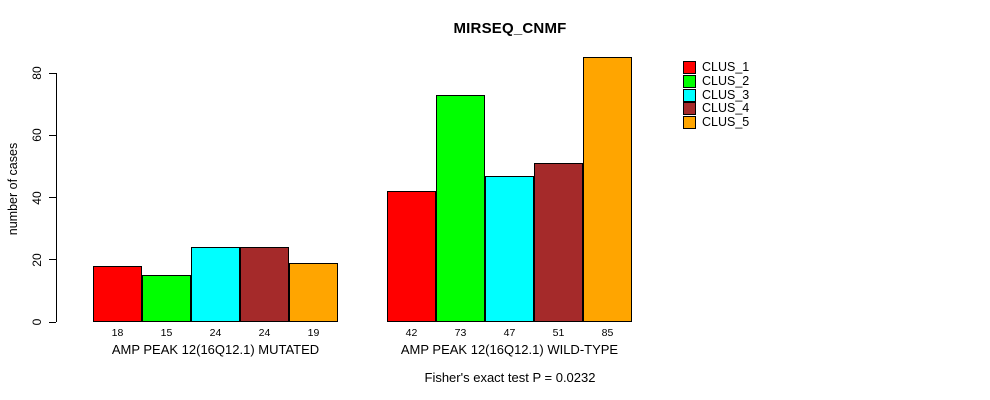 This screenshot has height=400, width=990. What do you see at coordinates (460, 208) in the screenshot?
I see `bar-clus_2-wild-type` at bounding box center [460, 208].